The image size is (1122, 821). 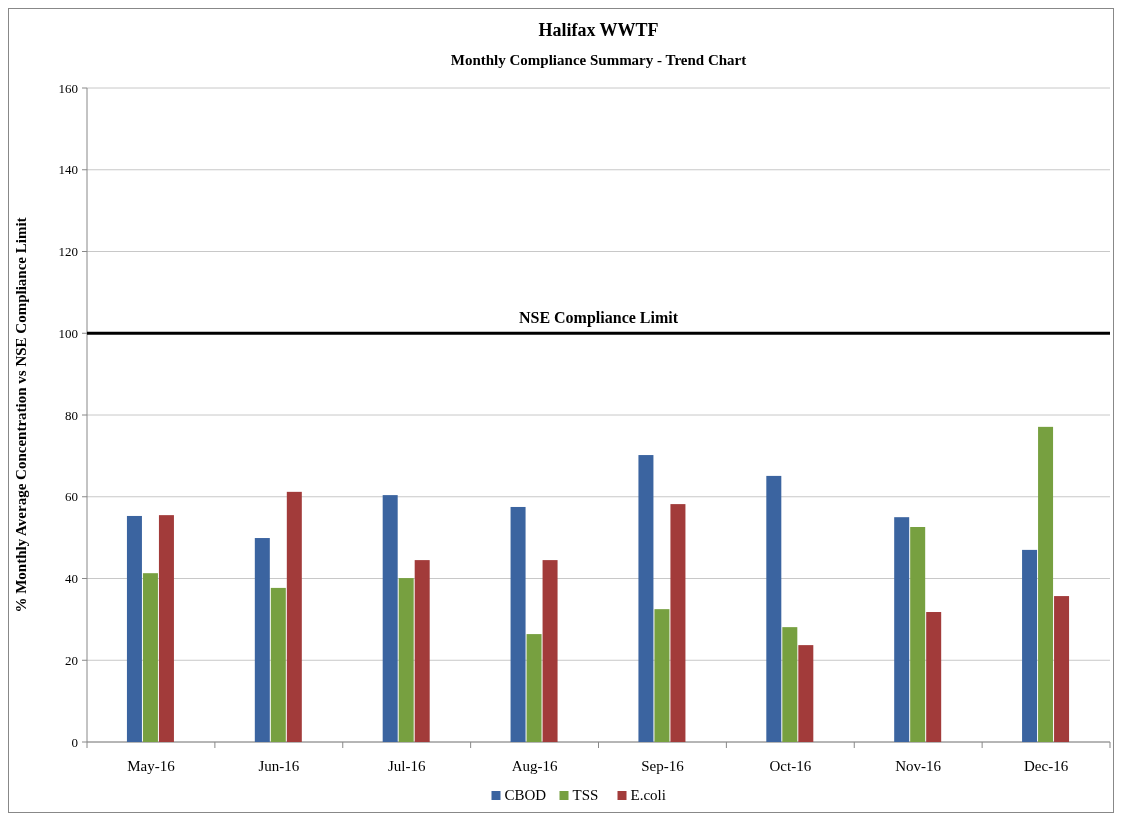 I want to click on chart-title: Halifax WWTF, so click(x=598, y=30).